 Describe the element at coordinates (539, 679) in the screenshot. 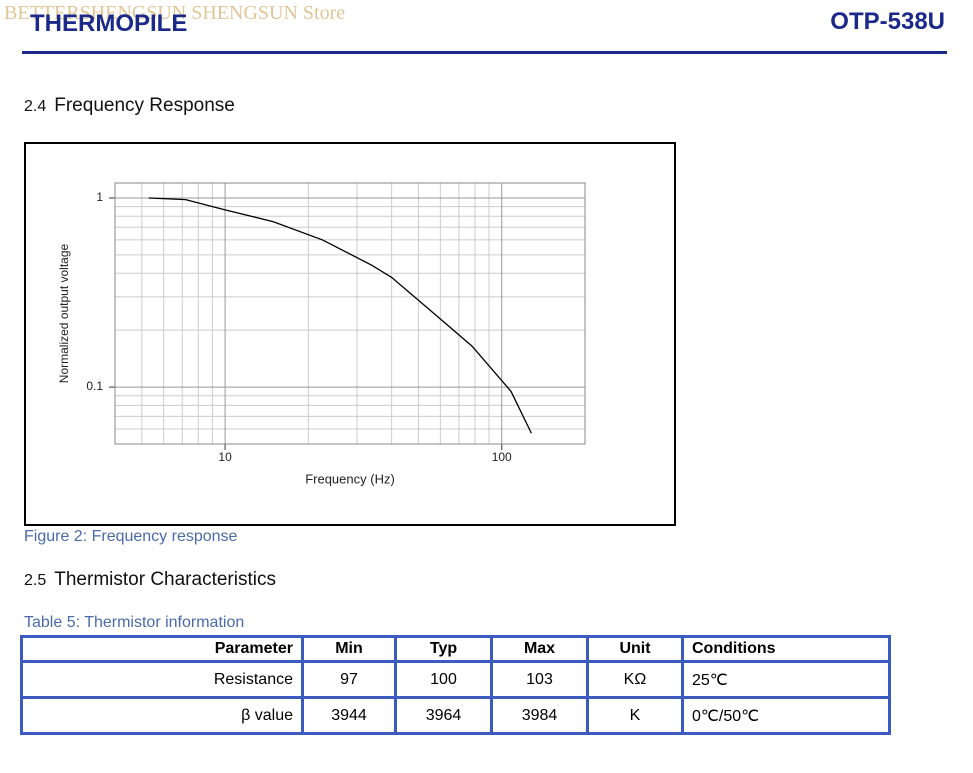

I see `cell: 103` at that location.